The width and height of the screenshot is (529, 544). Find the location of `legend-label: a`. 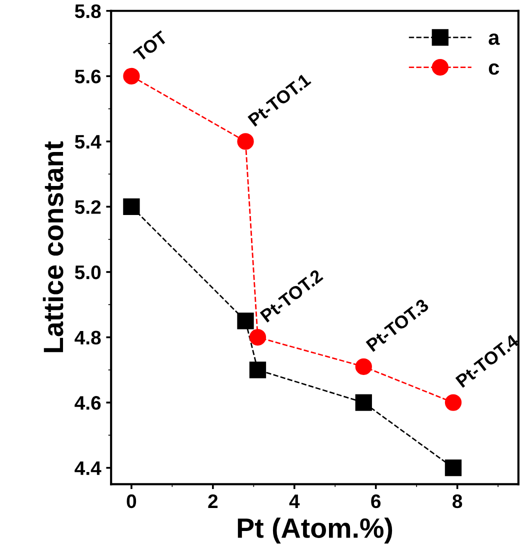

legend-label: a is located at coordinates (494, 39).